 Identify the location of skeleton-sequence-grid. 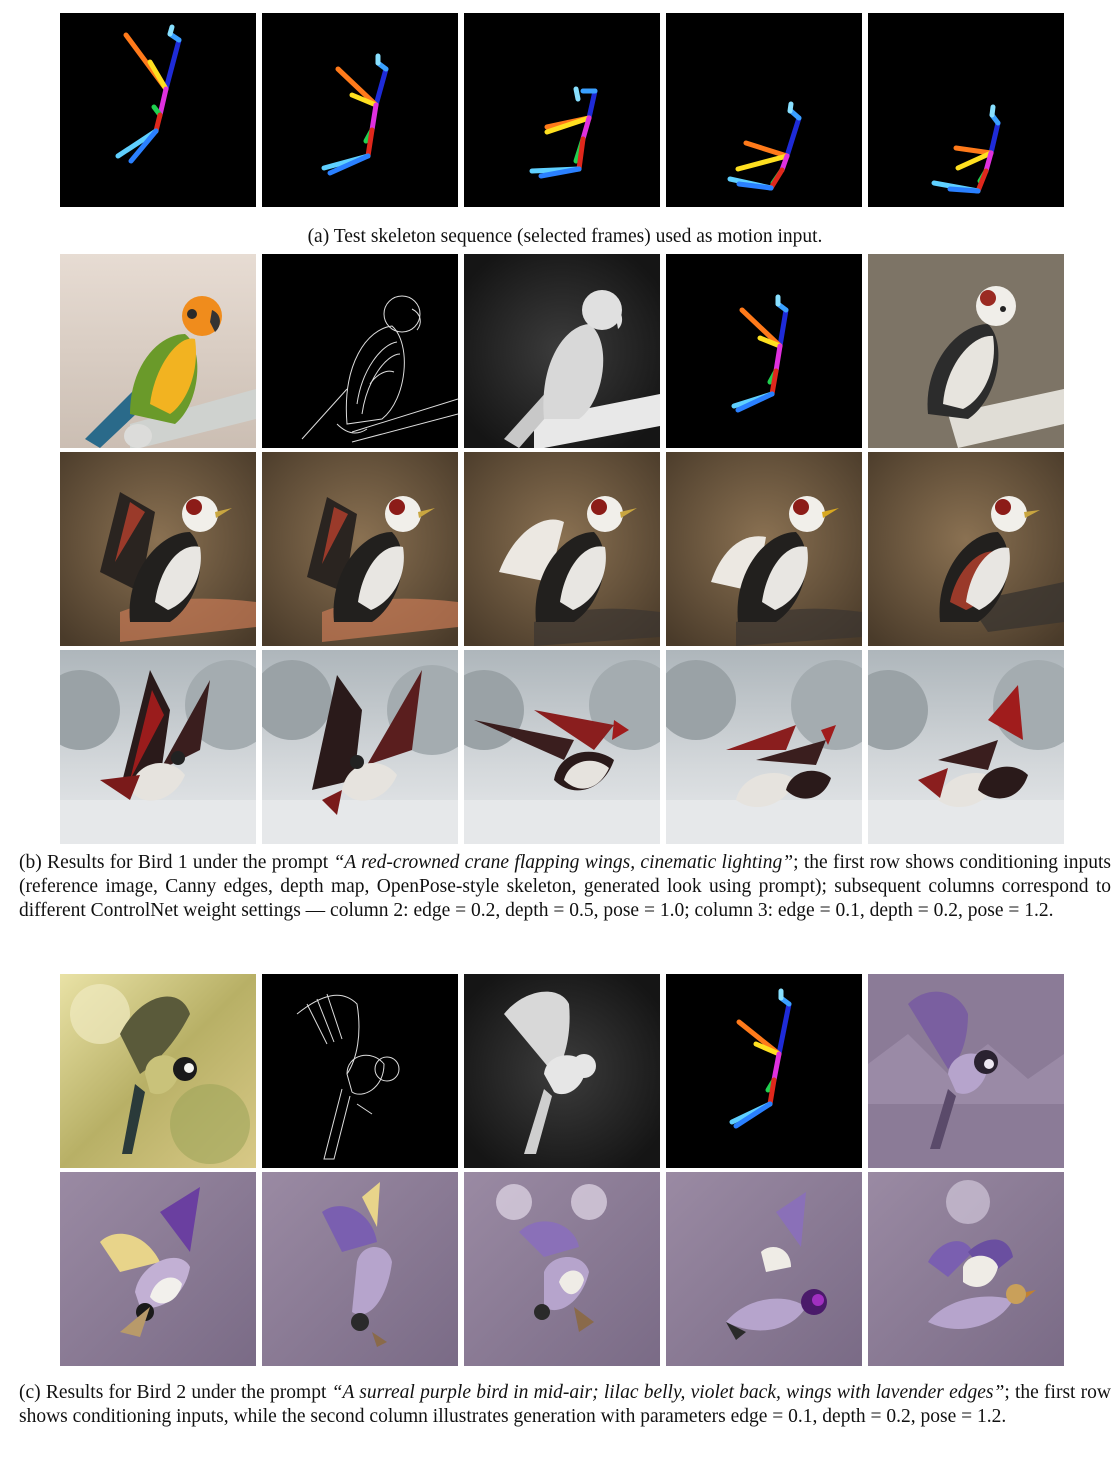
(563, 110).